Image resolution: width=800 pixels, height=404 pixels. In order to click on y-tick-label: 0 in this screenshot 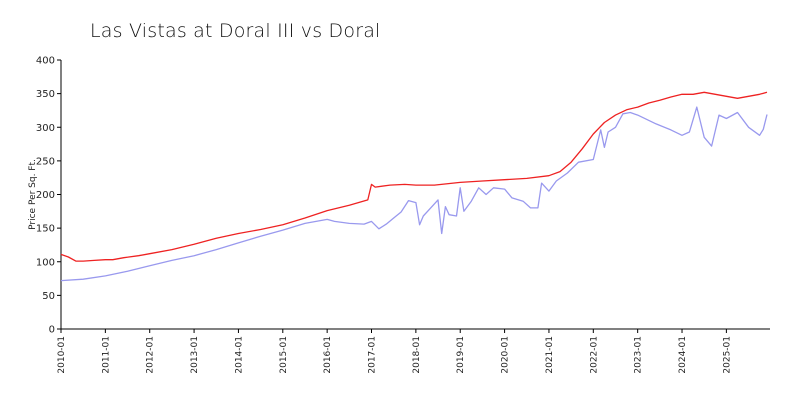, I will do `click(52, 330)`.